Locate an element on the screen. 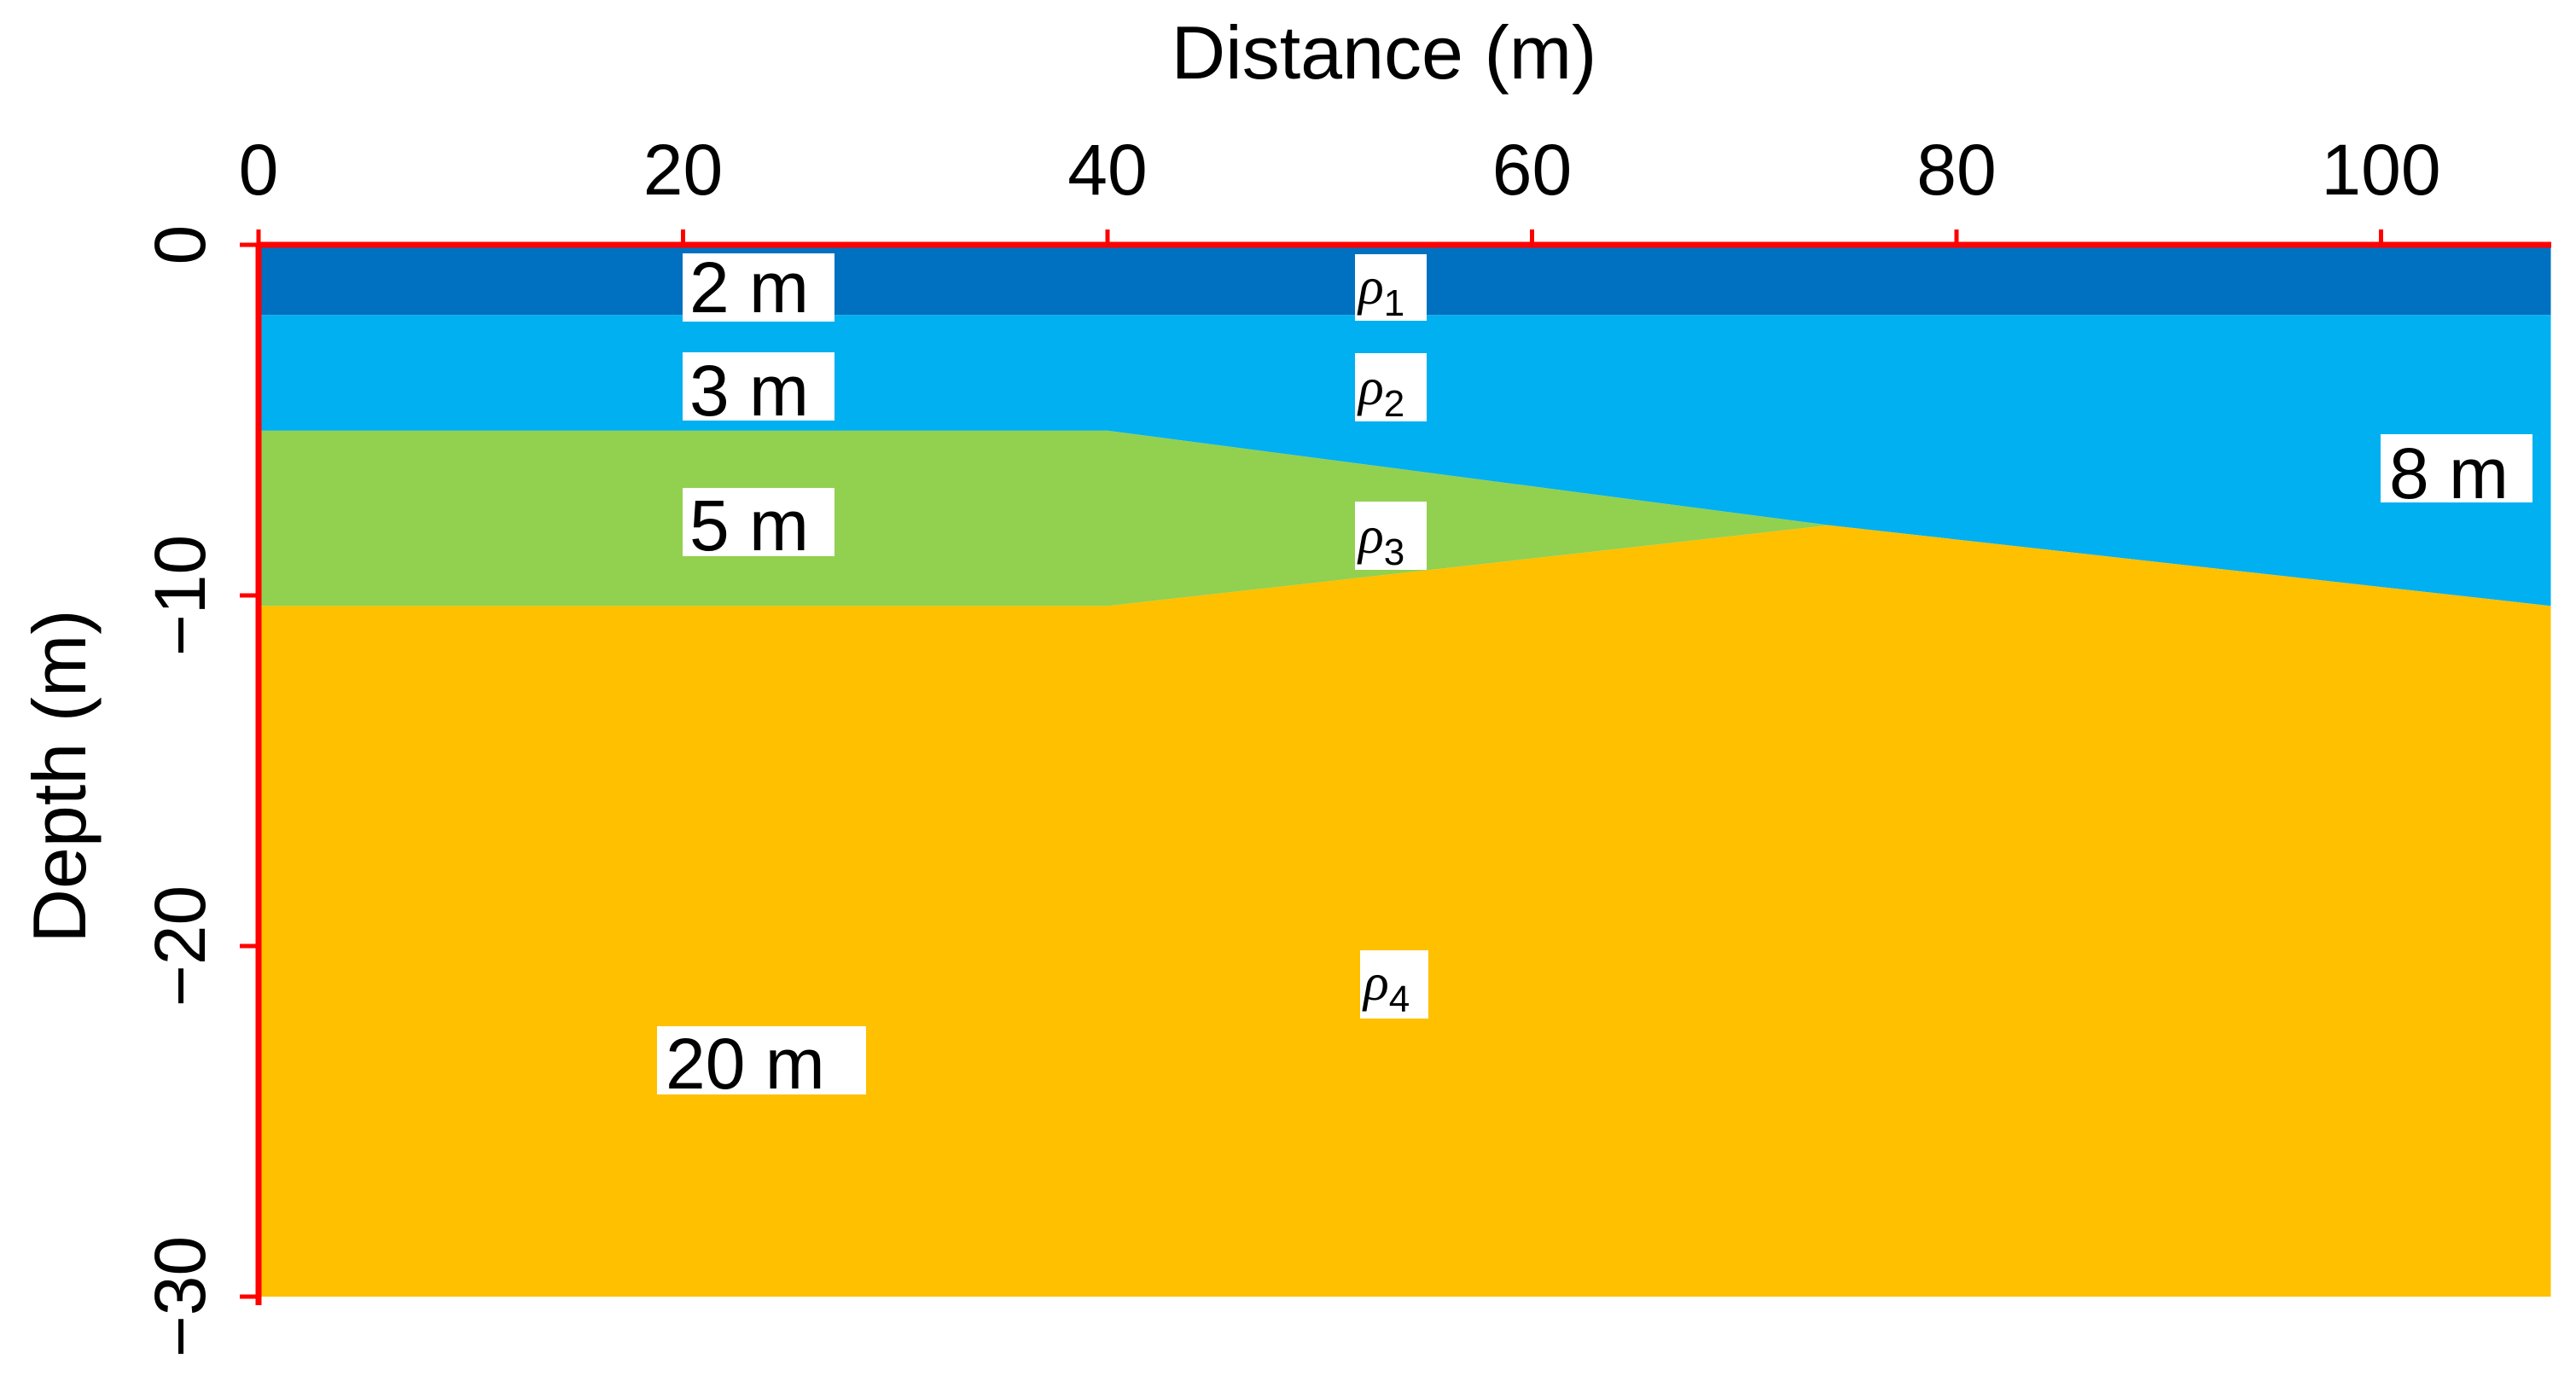 The height and width of the screenshot is (1399, 2576). y-axis-title: Depth (m) is located at coordinates (59, 776).